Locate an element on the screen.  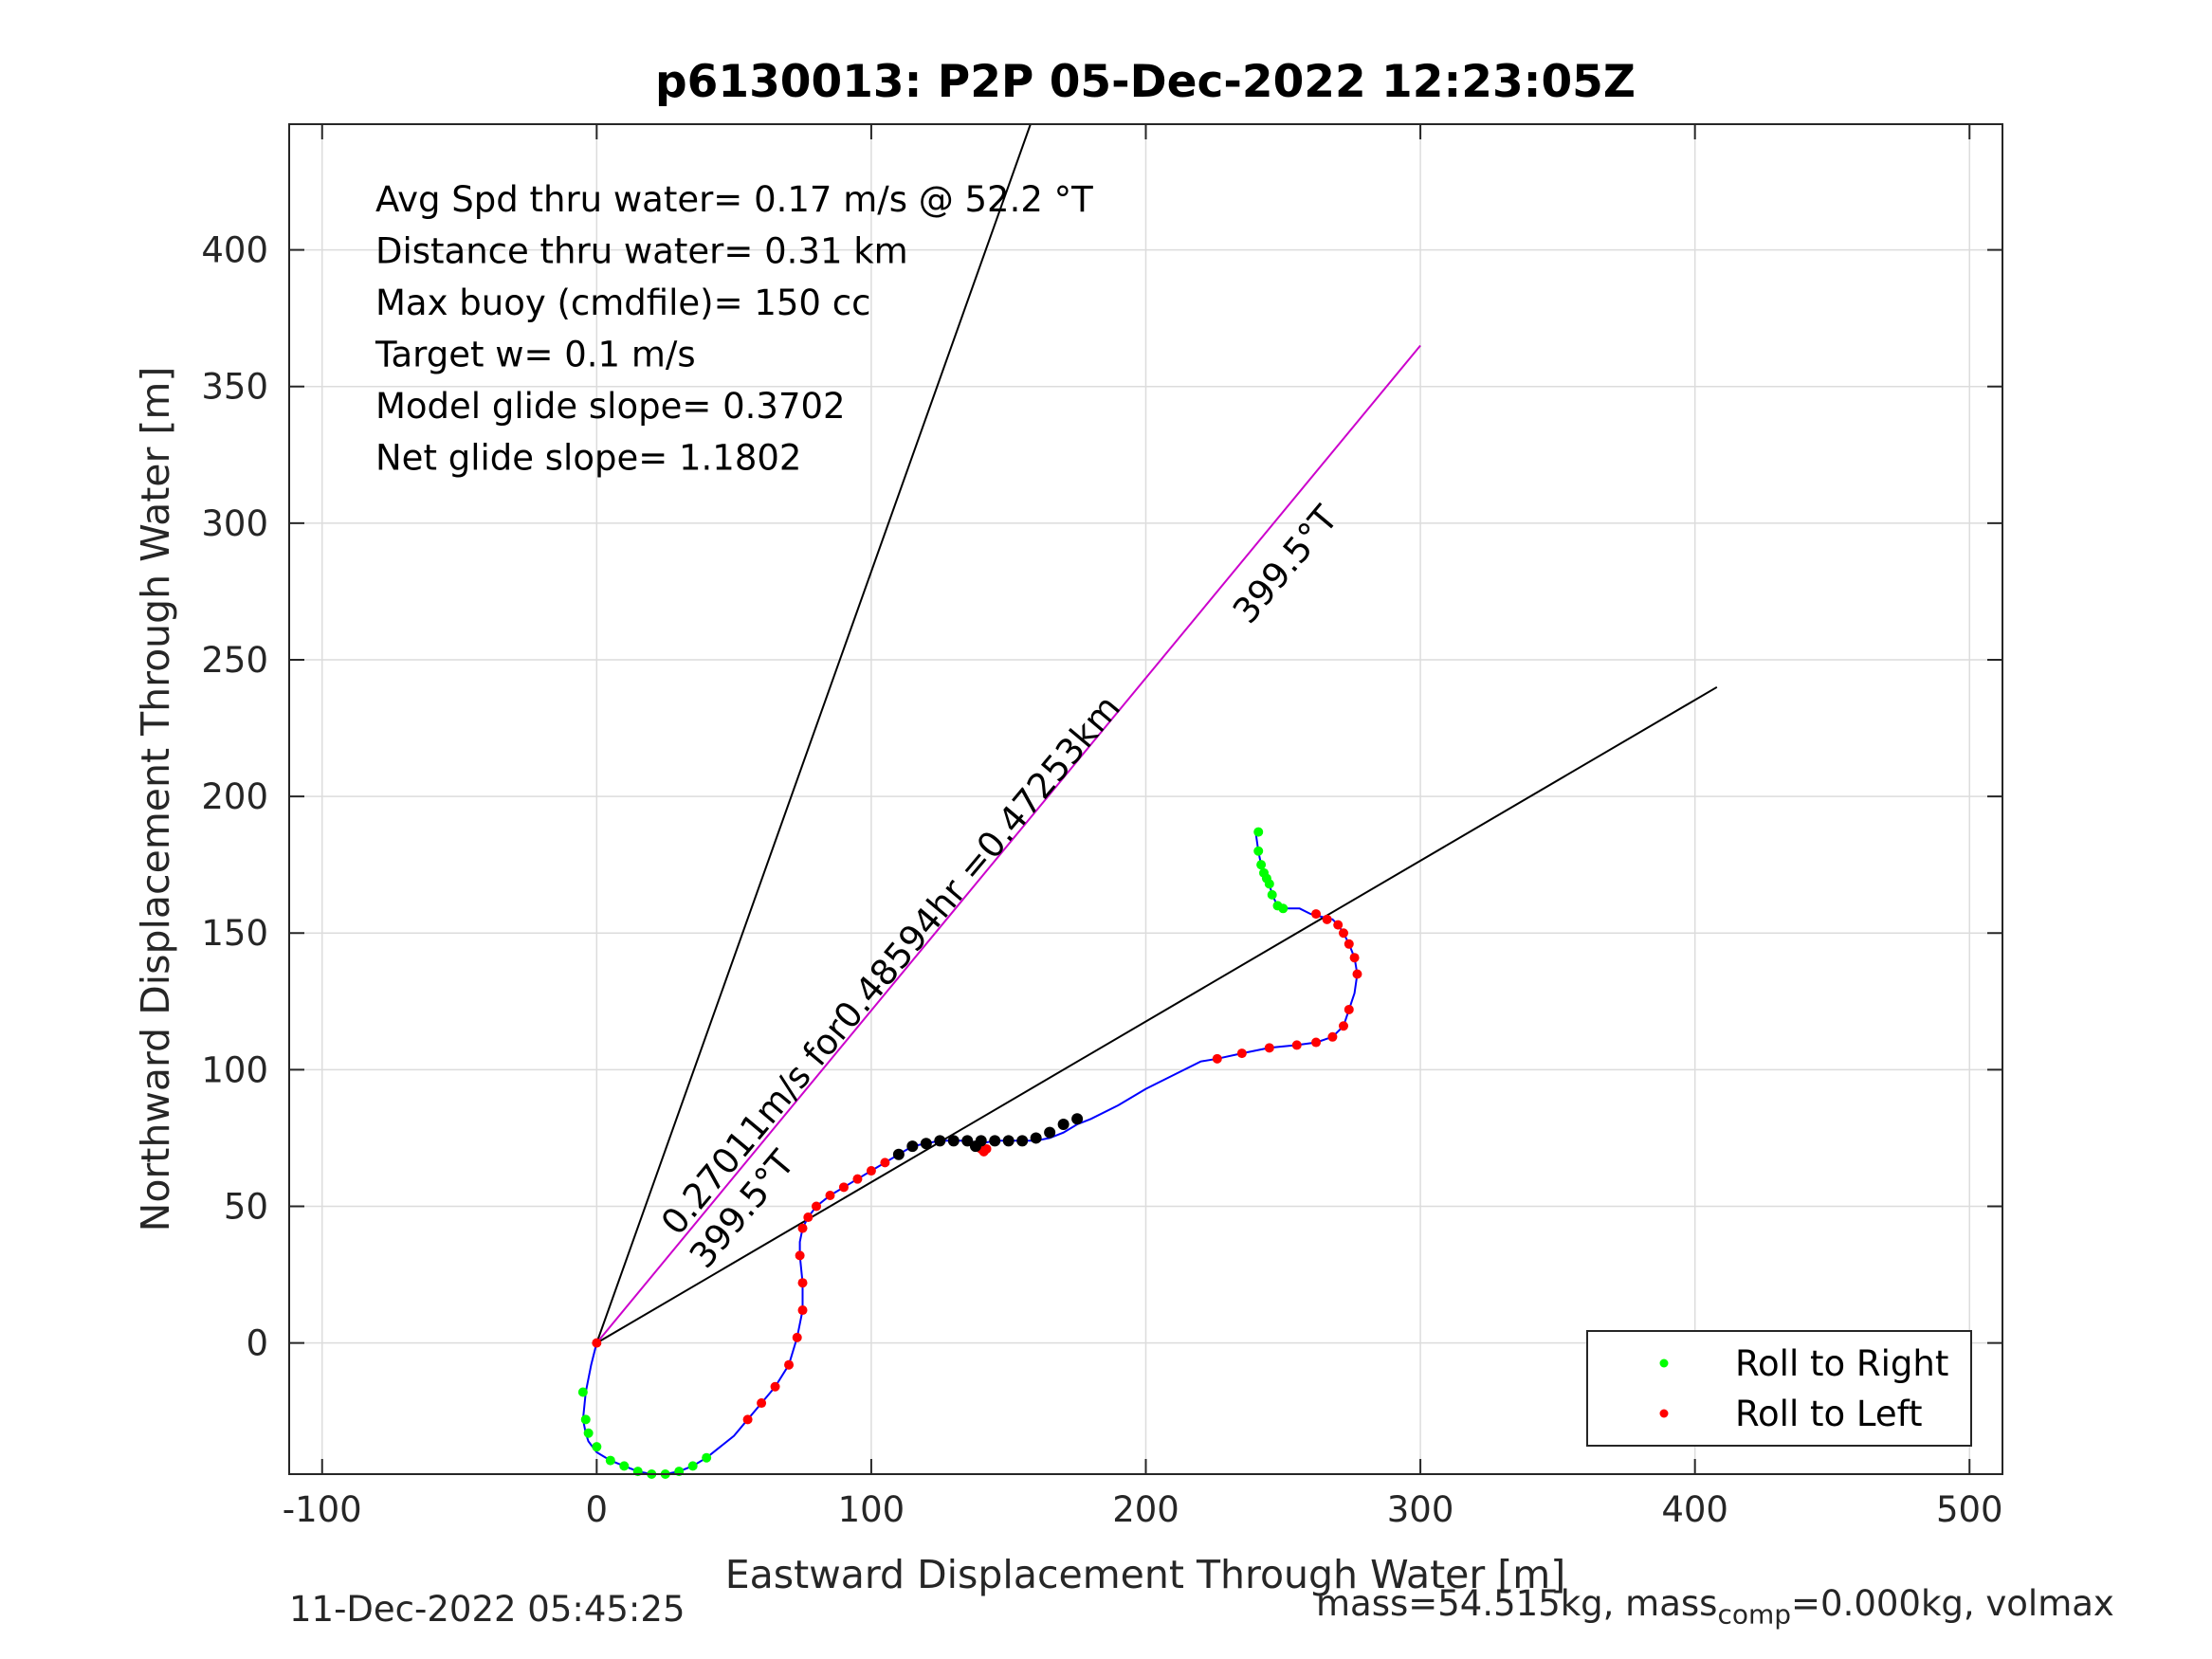
legend-box is located at coordinates (1779, 1388).